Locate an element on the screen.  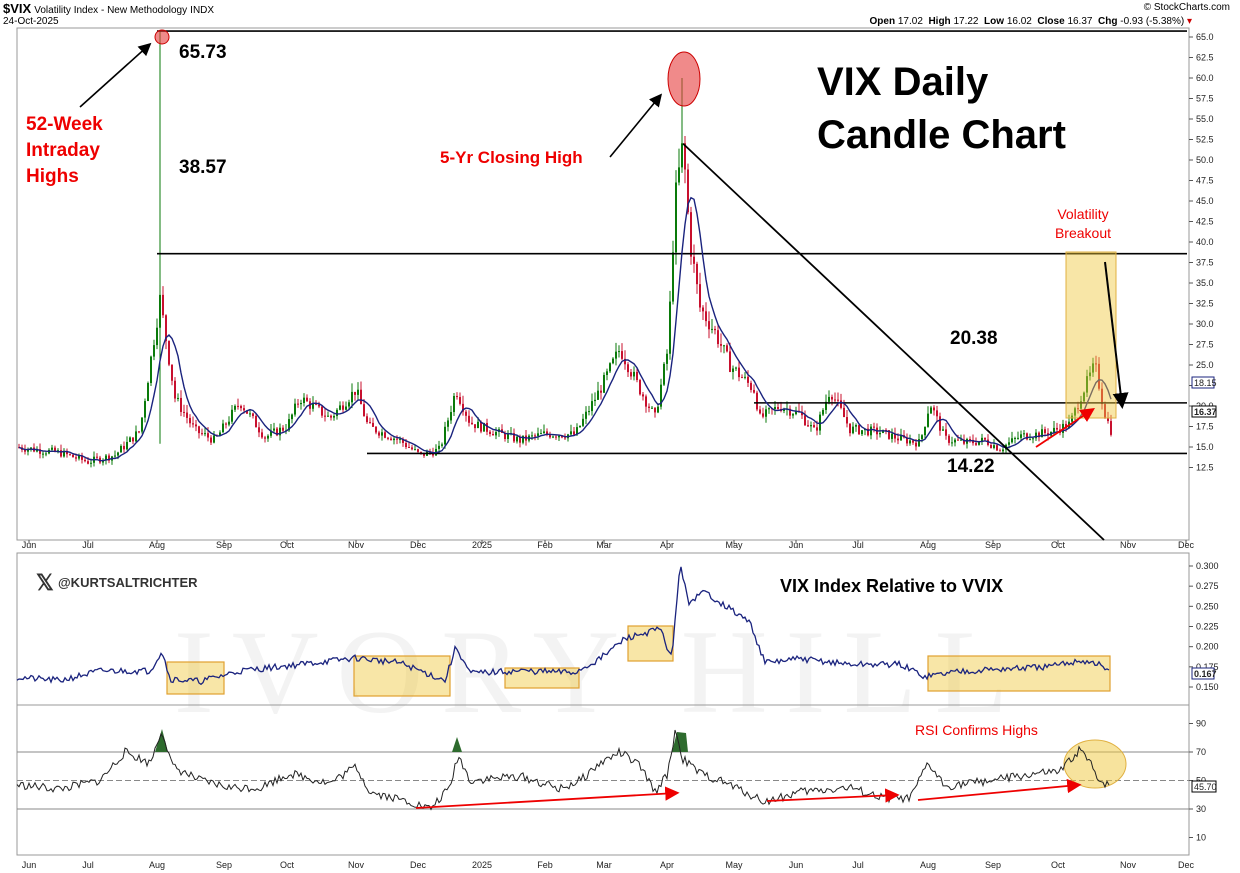
rsi-y-tick-label: 30 is located at coordinates (1201, 809).